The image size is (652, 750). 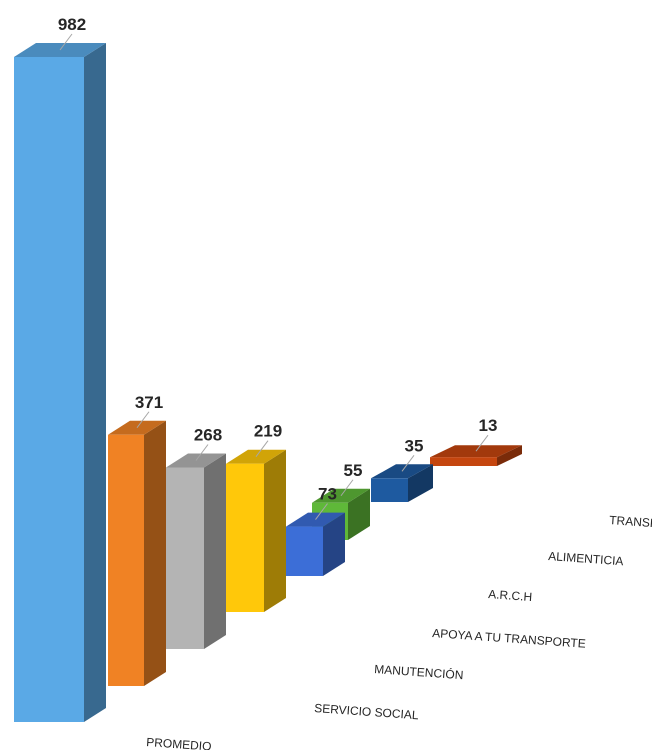 I want to click on data-label-1: 982, so click(x=72, y=24).